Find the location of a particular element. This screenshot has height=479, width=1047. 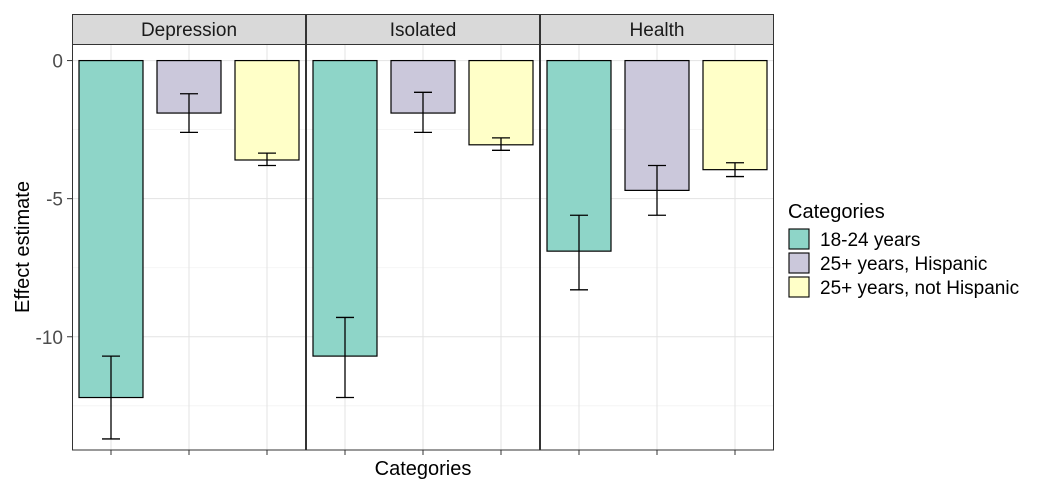

facet-title: Isolated is located at coordinates (423, 30).